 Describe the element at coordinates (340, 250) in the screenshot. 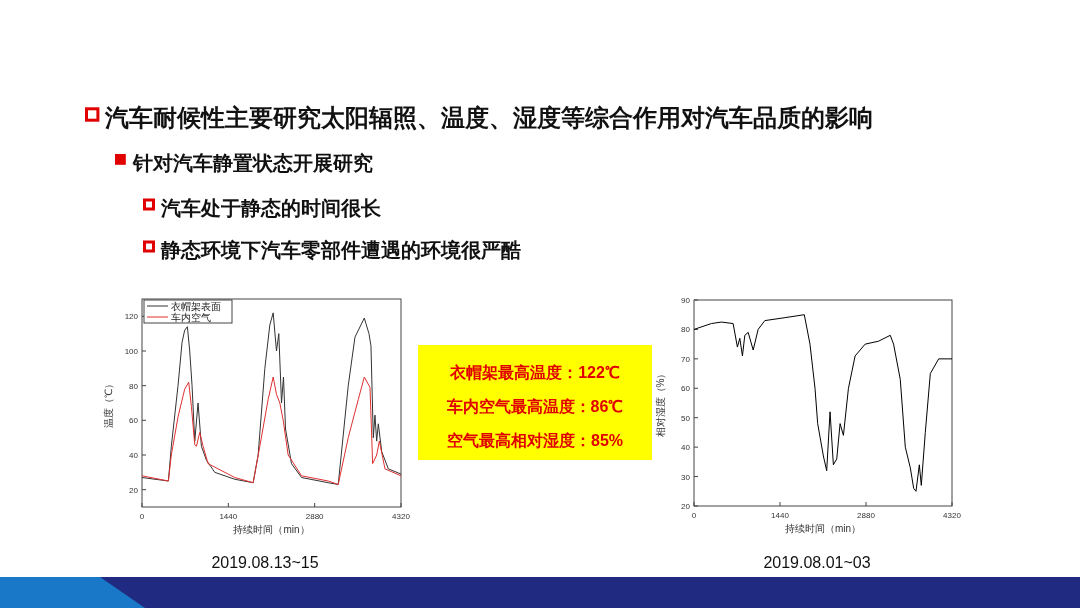

I see `text: 静态环境下汽车零部件遭遇的环境很严酷` at that location.